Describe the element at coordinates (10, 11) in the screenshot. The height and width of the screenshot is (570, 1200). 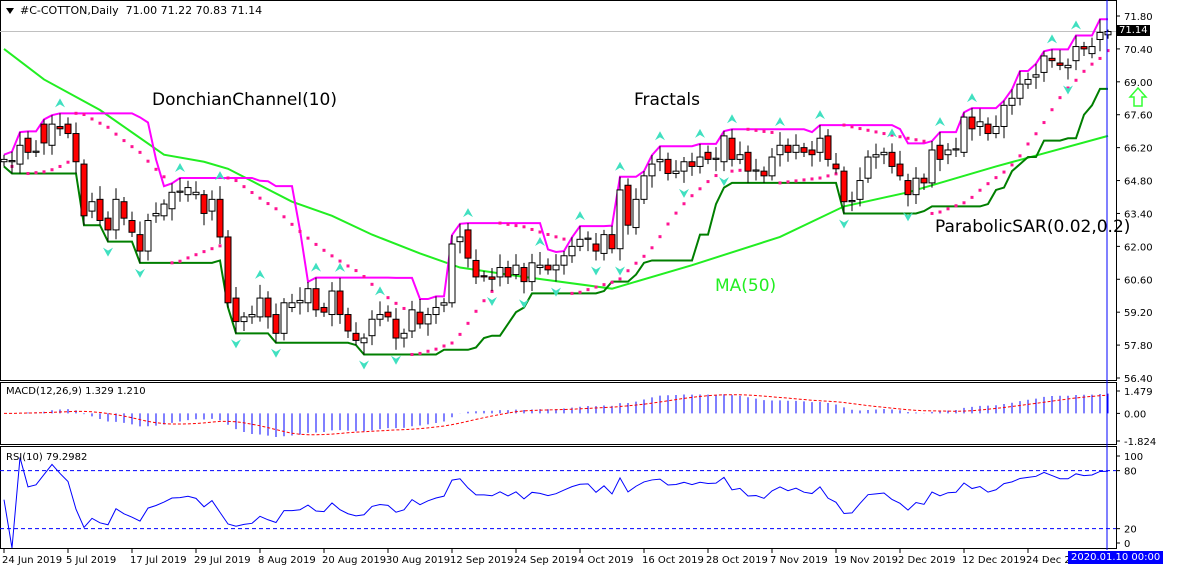
I see `dropdown-triangle-icon` at that location.